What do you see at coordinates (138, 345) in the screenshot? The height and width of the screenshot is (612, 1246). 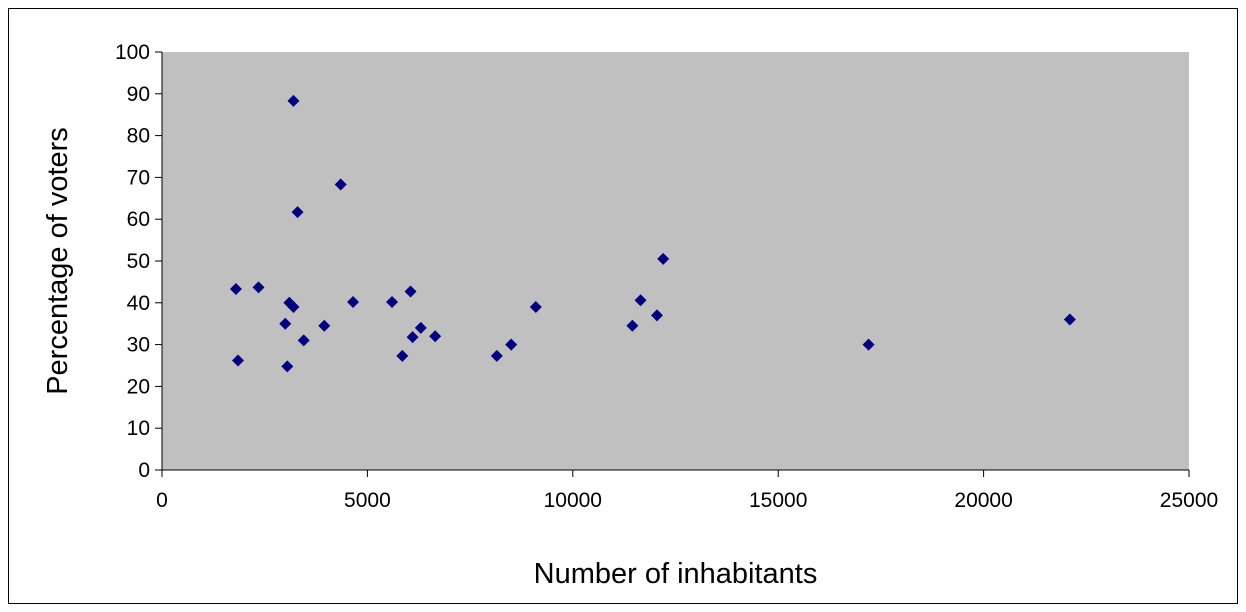 I see `y-tick-label: 30` at bounding box center [138, 345].